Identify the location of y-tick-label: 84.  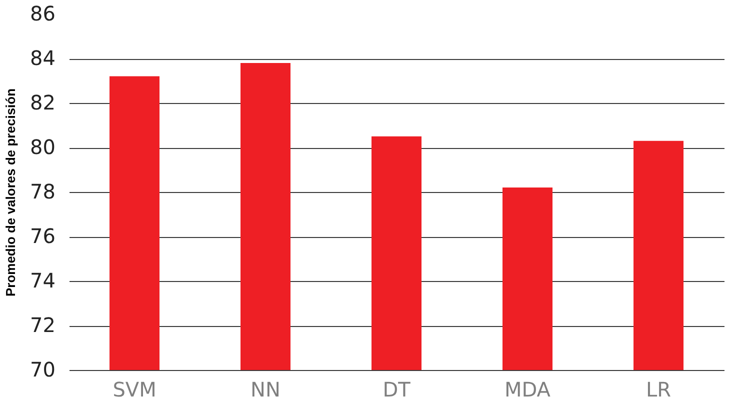
(43, 58).